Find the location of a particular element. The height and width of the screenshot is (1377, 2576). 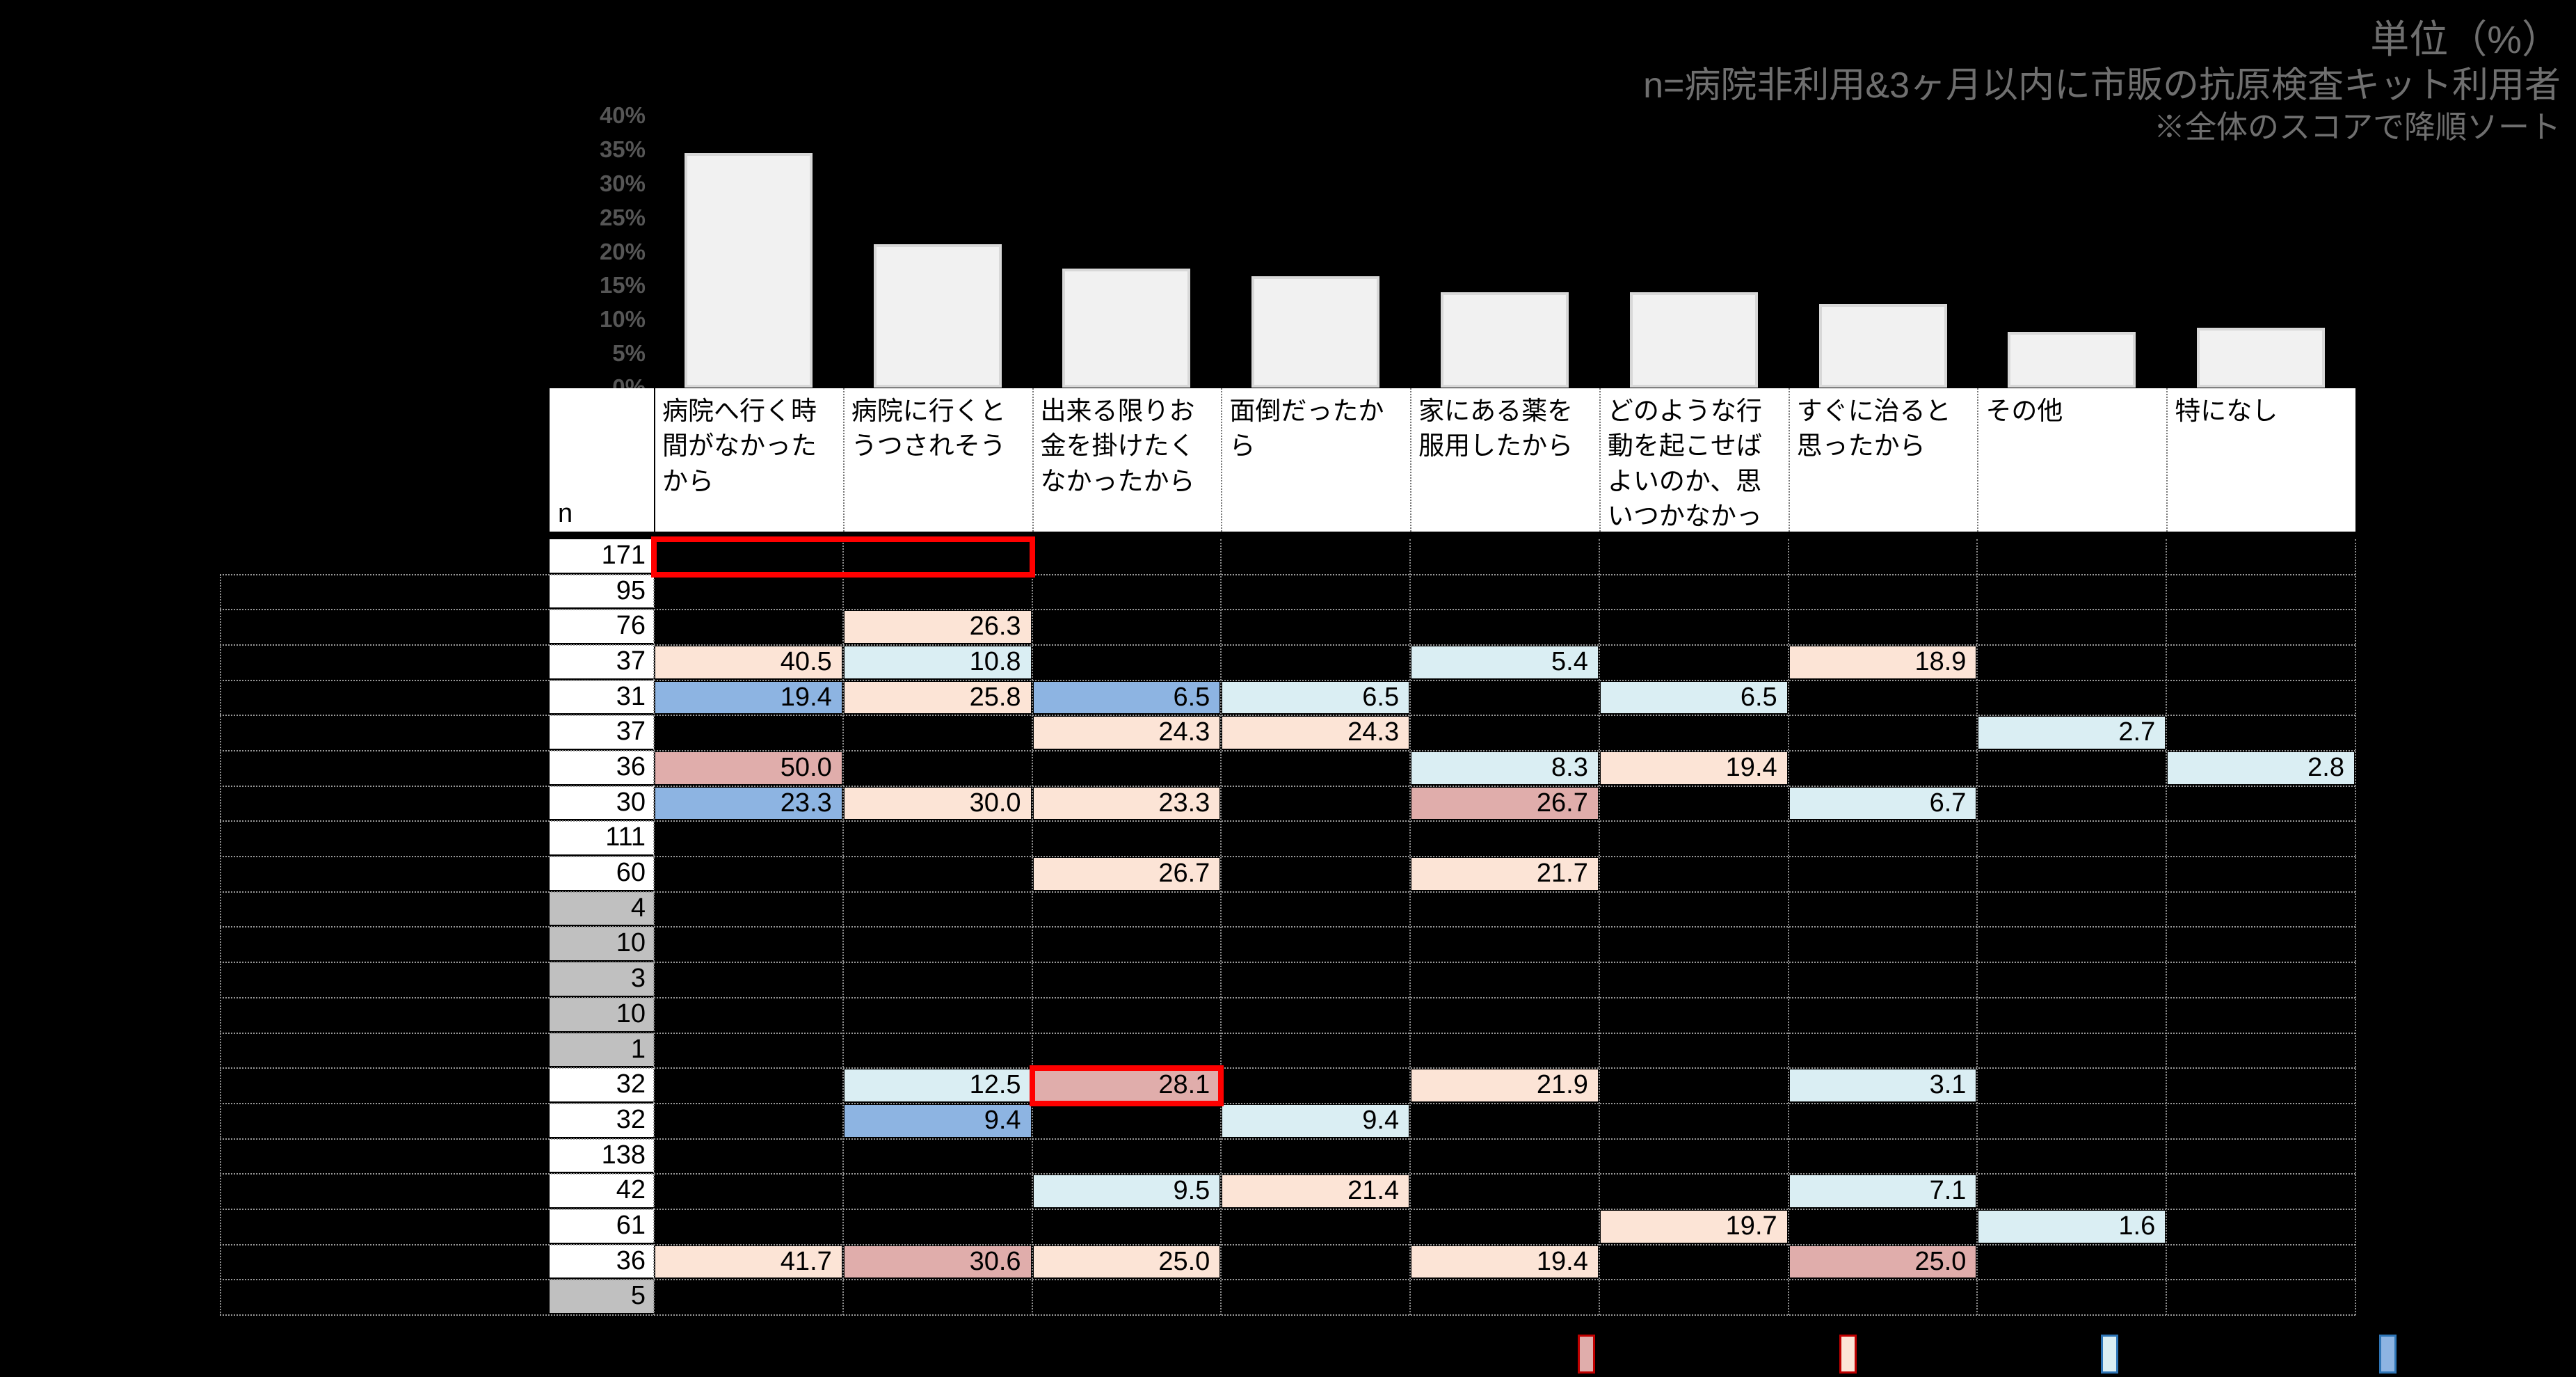

table-cell: 25.8 is located at coordinates (937, 697).